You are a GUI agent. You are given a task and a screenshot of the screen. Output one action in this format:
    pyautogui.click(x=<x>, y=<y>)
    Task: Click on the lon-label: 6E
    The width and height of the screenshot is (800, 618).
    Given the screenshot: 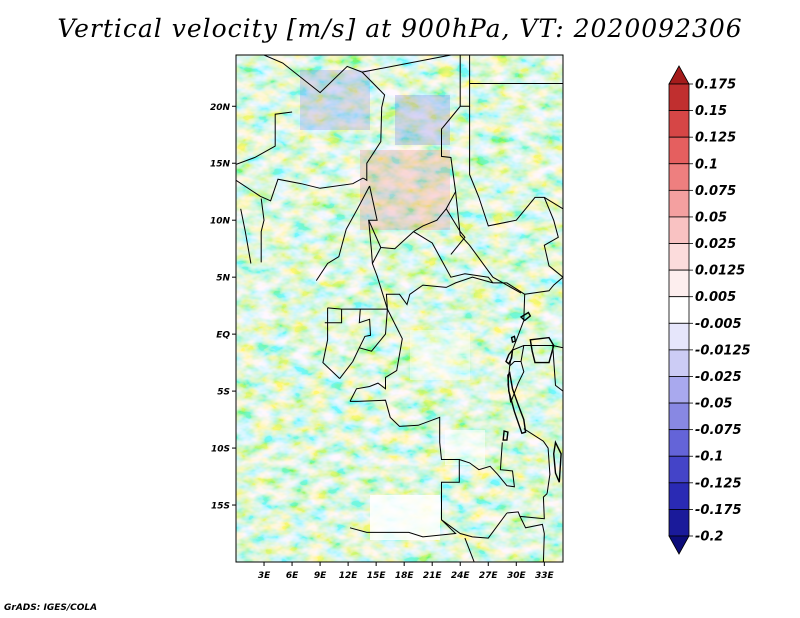 What is the action you would take?
    pyautogui.click(x=292, y=576)
    